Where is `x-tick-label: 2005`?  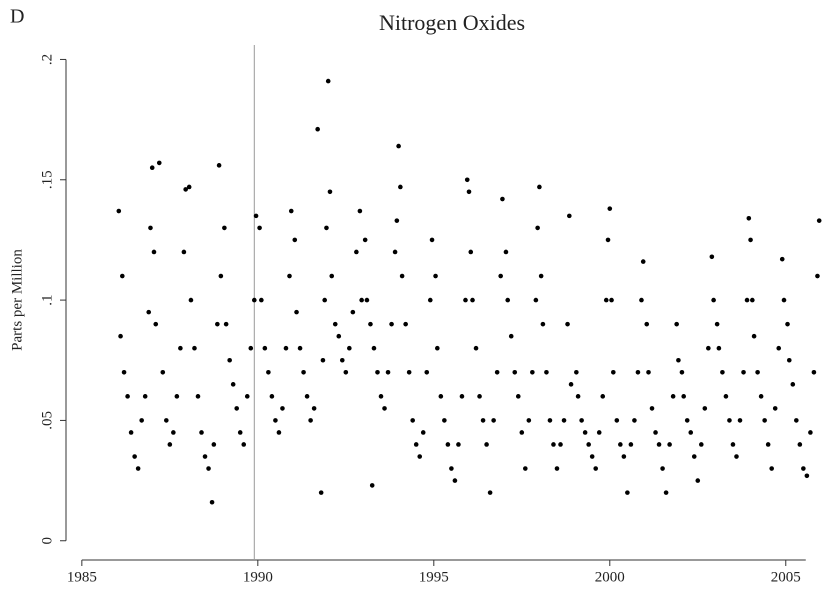
x-tick-label: 2005 is located at coordinates (786, 577).